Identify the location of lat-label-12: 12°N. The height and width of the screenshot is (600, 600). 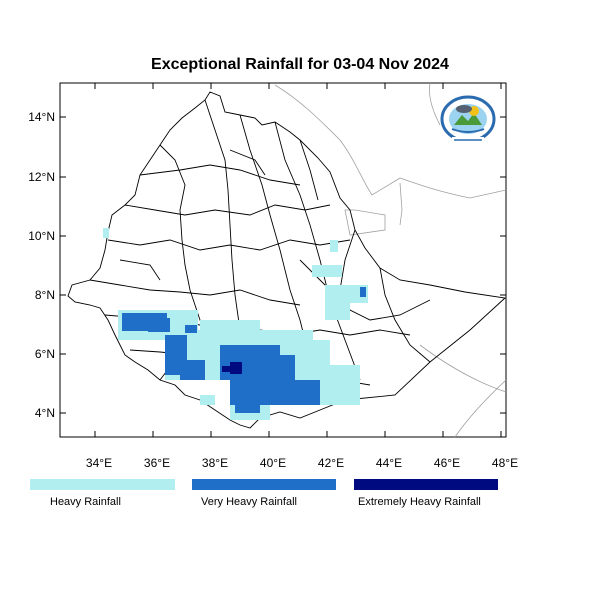
(41, 177).